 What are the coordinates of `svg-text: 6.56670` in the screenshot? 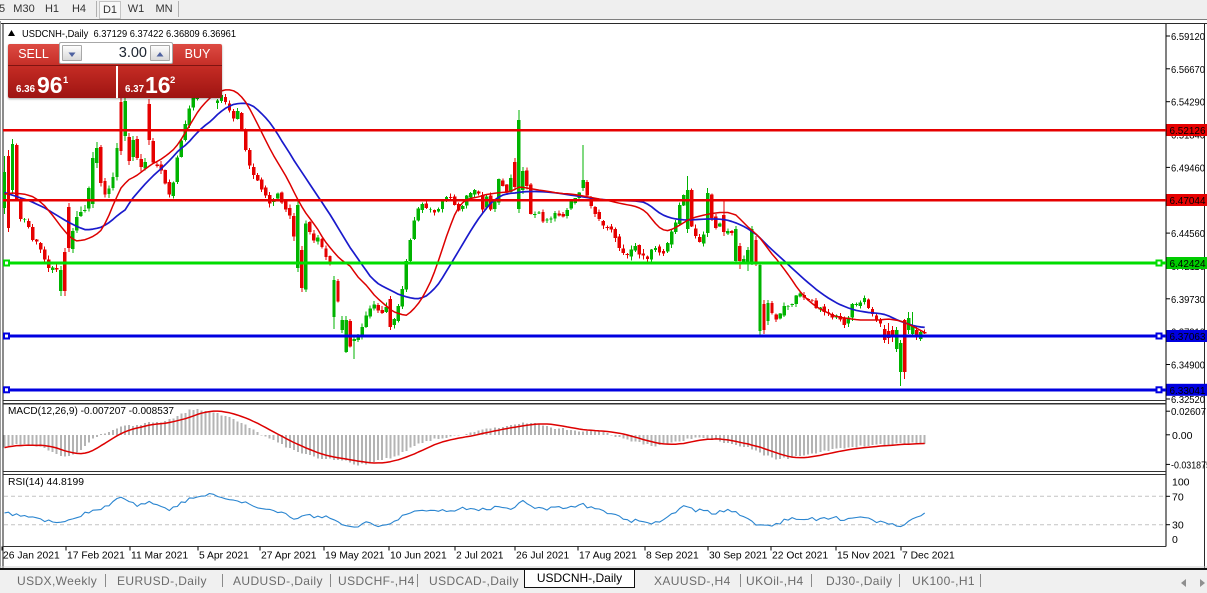 It's located at (1188, 70).